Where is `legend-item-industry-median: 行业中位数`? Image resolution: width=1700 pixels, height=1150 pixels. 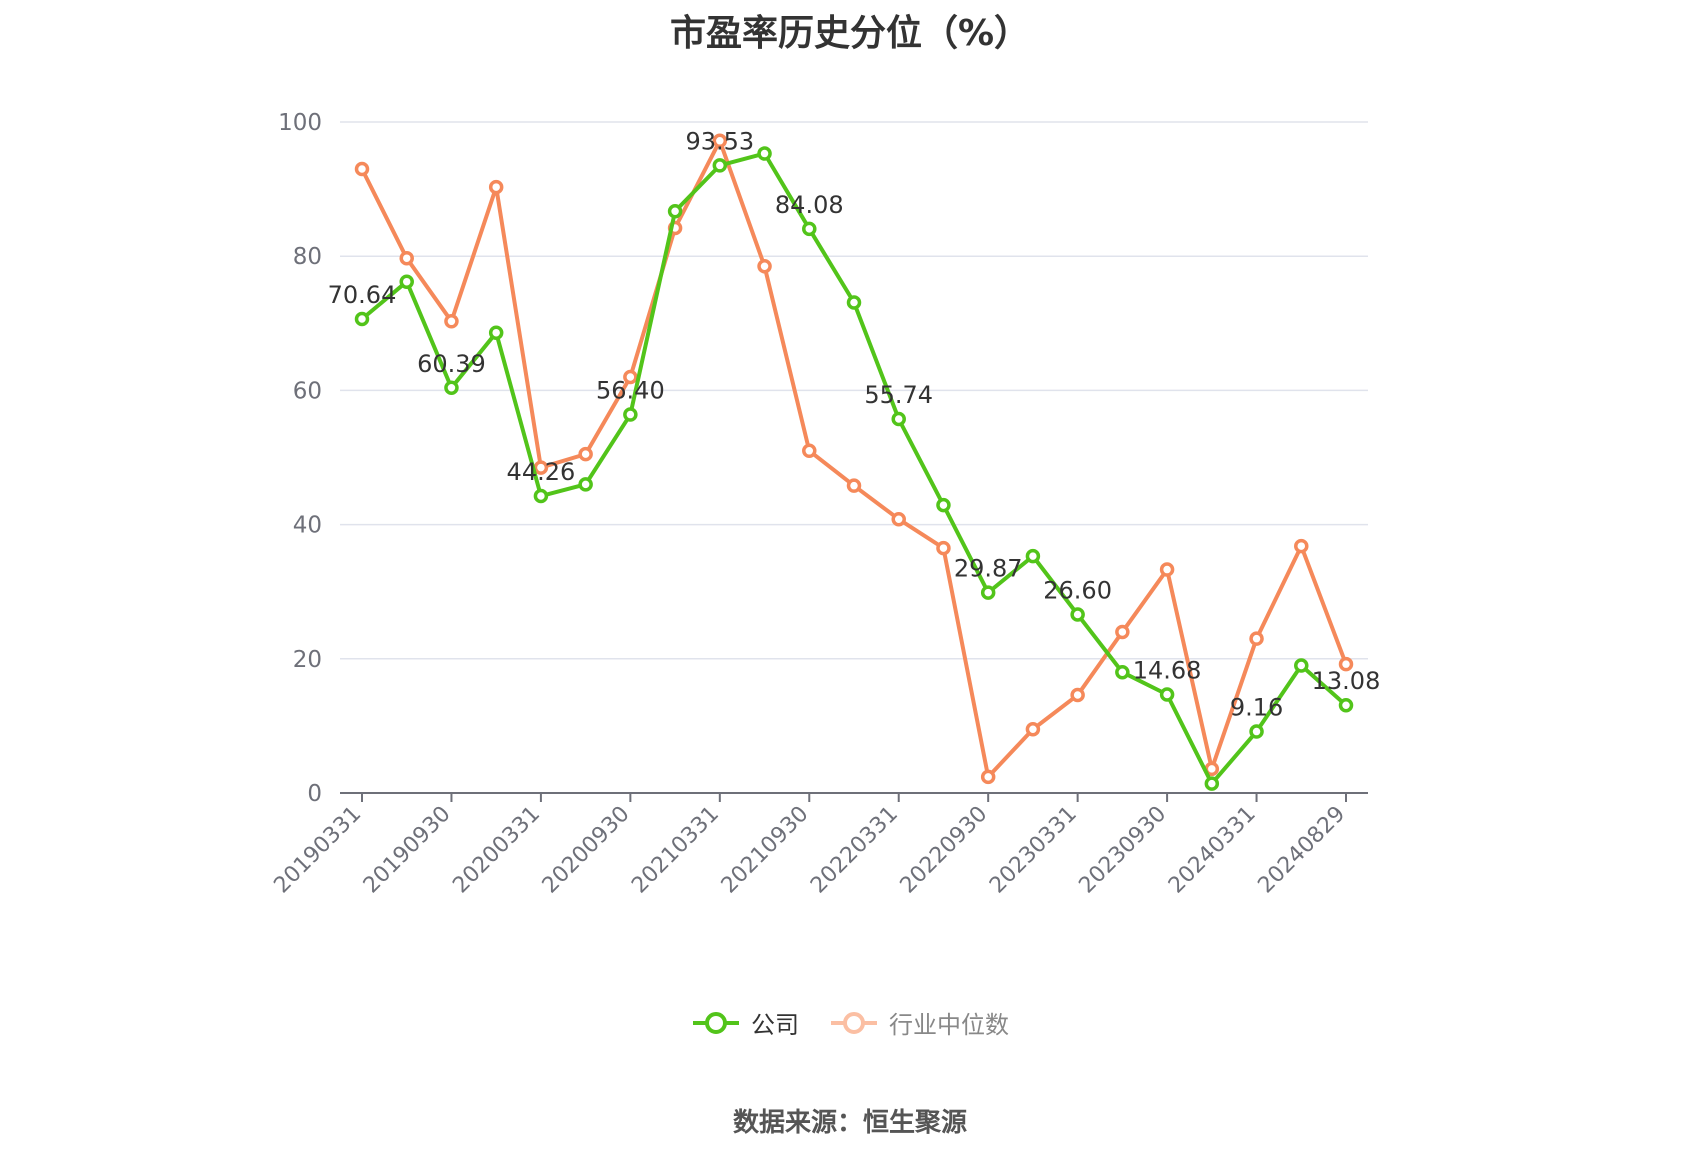 legend-item-industry-median: 行业中位数 is located at coordinates (919, 1022).